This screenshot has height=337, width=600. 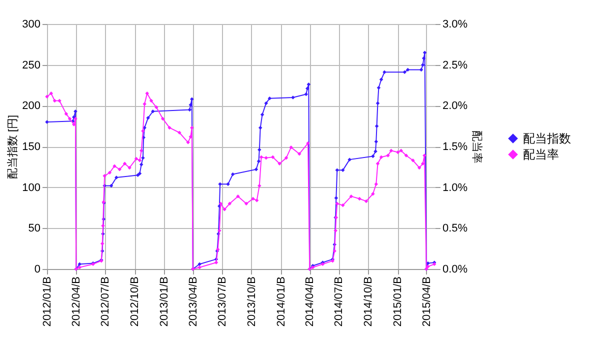 I want to click on x-tick-label: 2014/07/B, so click(x=339, y=301).